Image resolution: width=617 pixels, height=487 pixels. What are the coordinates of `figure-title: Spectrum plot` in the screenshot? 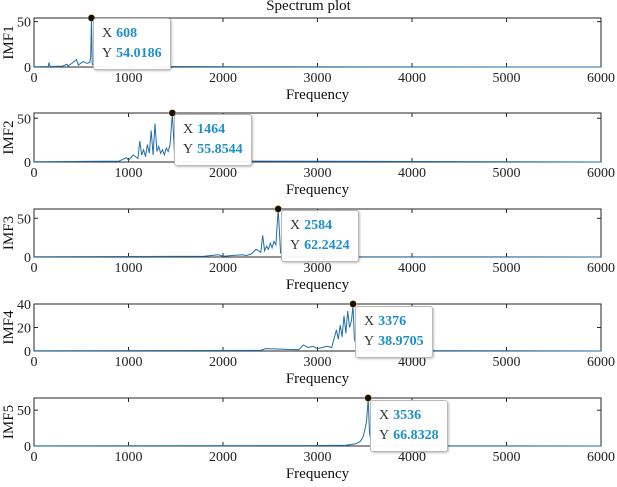 It's located at (308, 7).